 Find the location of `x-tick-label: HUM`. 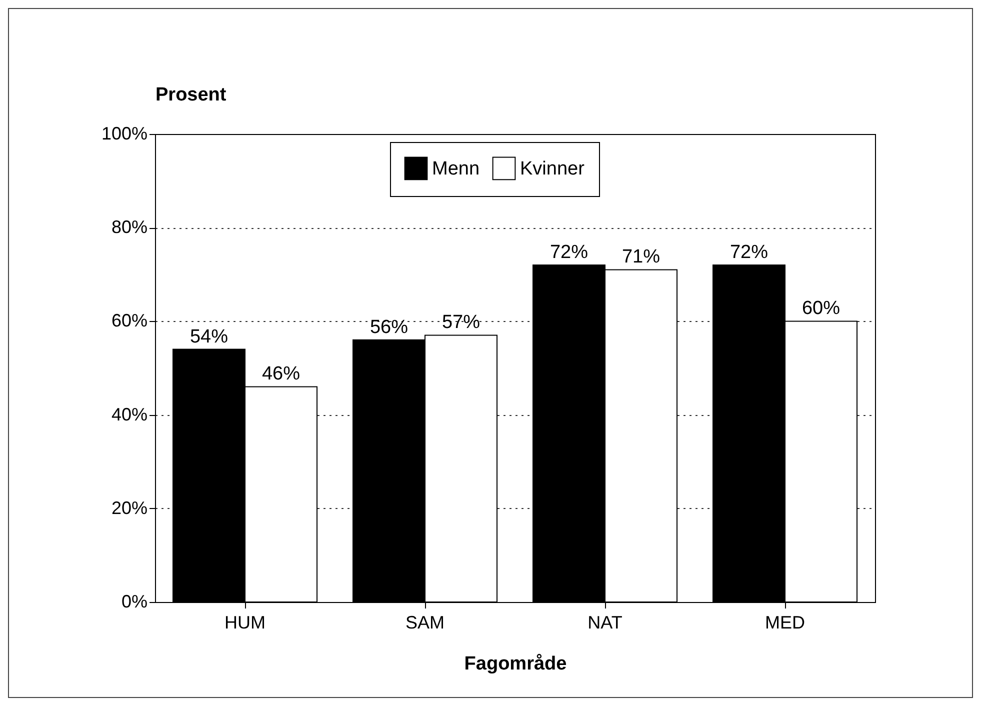

x-tick-label: HUM is located at coordinates (245, 622).